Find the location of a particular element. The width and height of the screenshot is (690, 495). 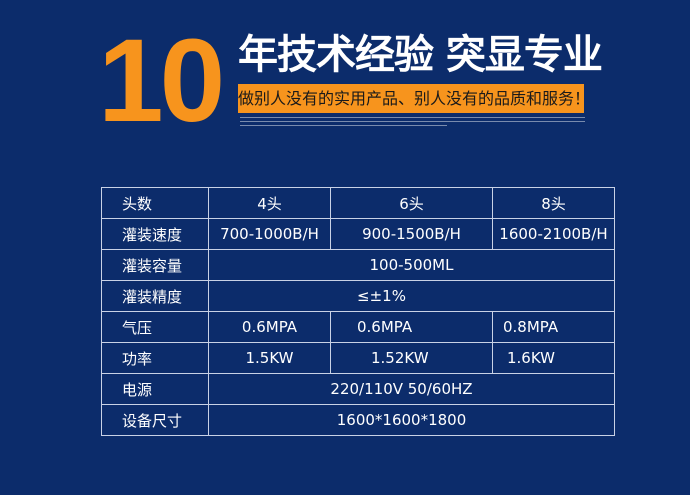

table-row: 头数 4头 6头 8头 is located at coordinates (358, 203).